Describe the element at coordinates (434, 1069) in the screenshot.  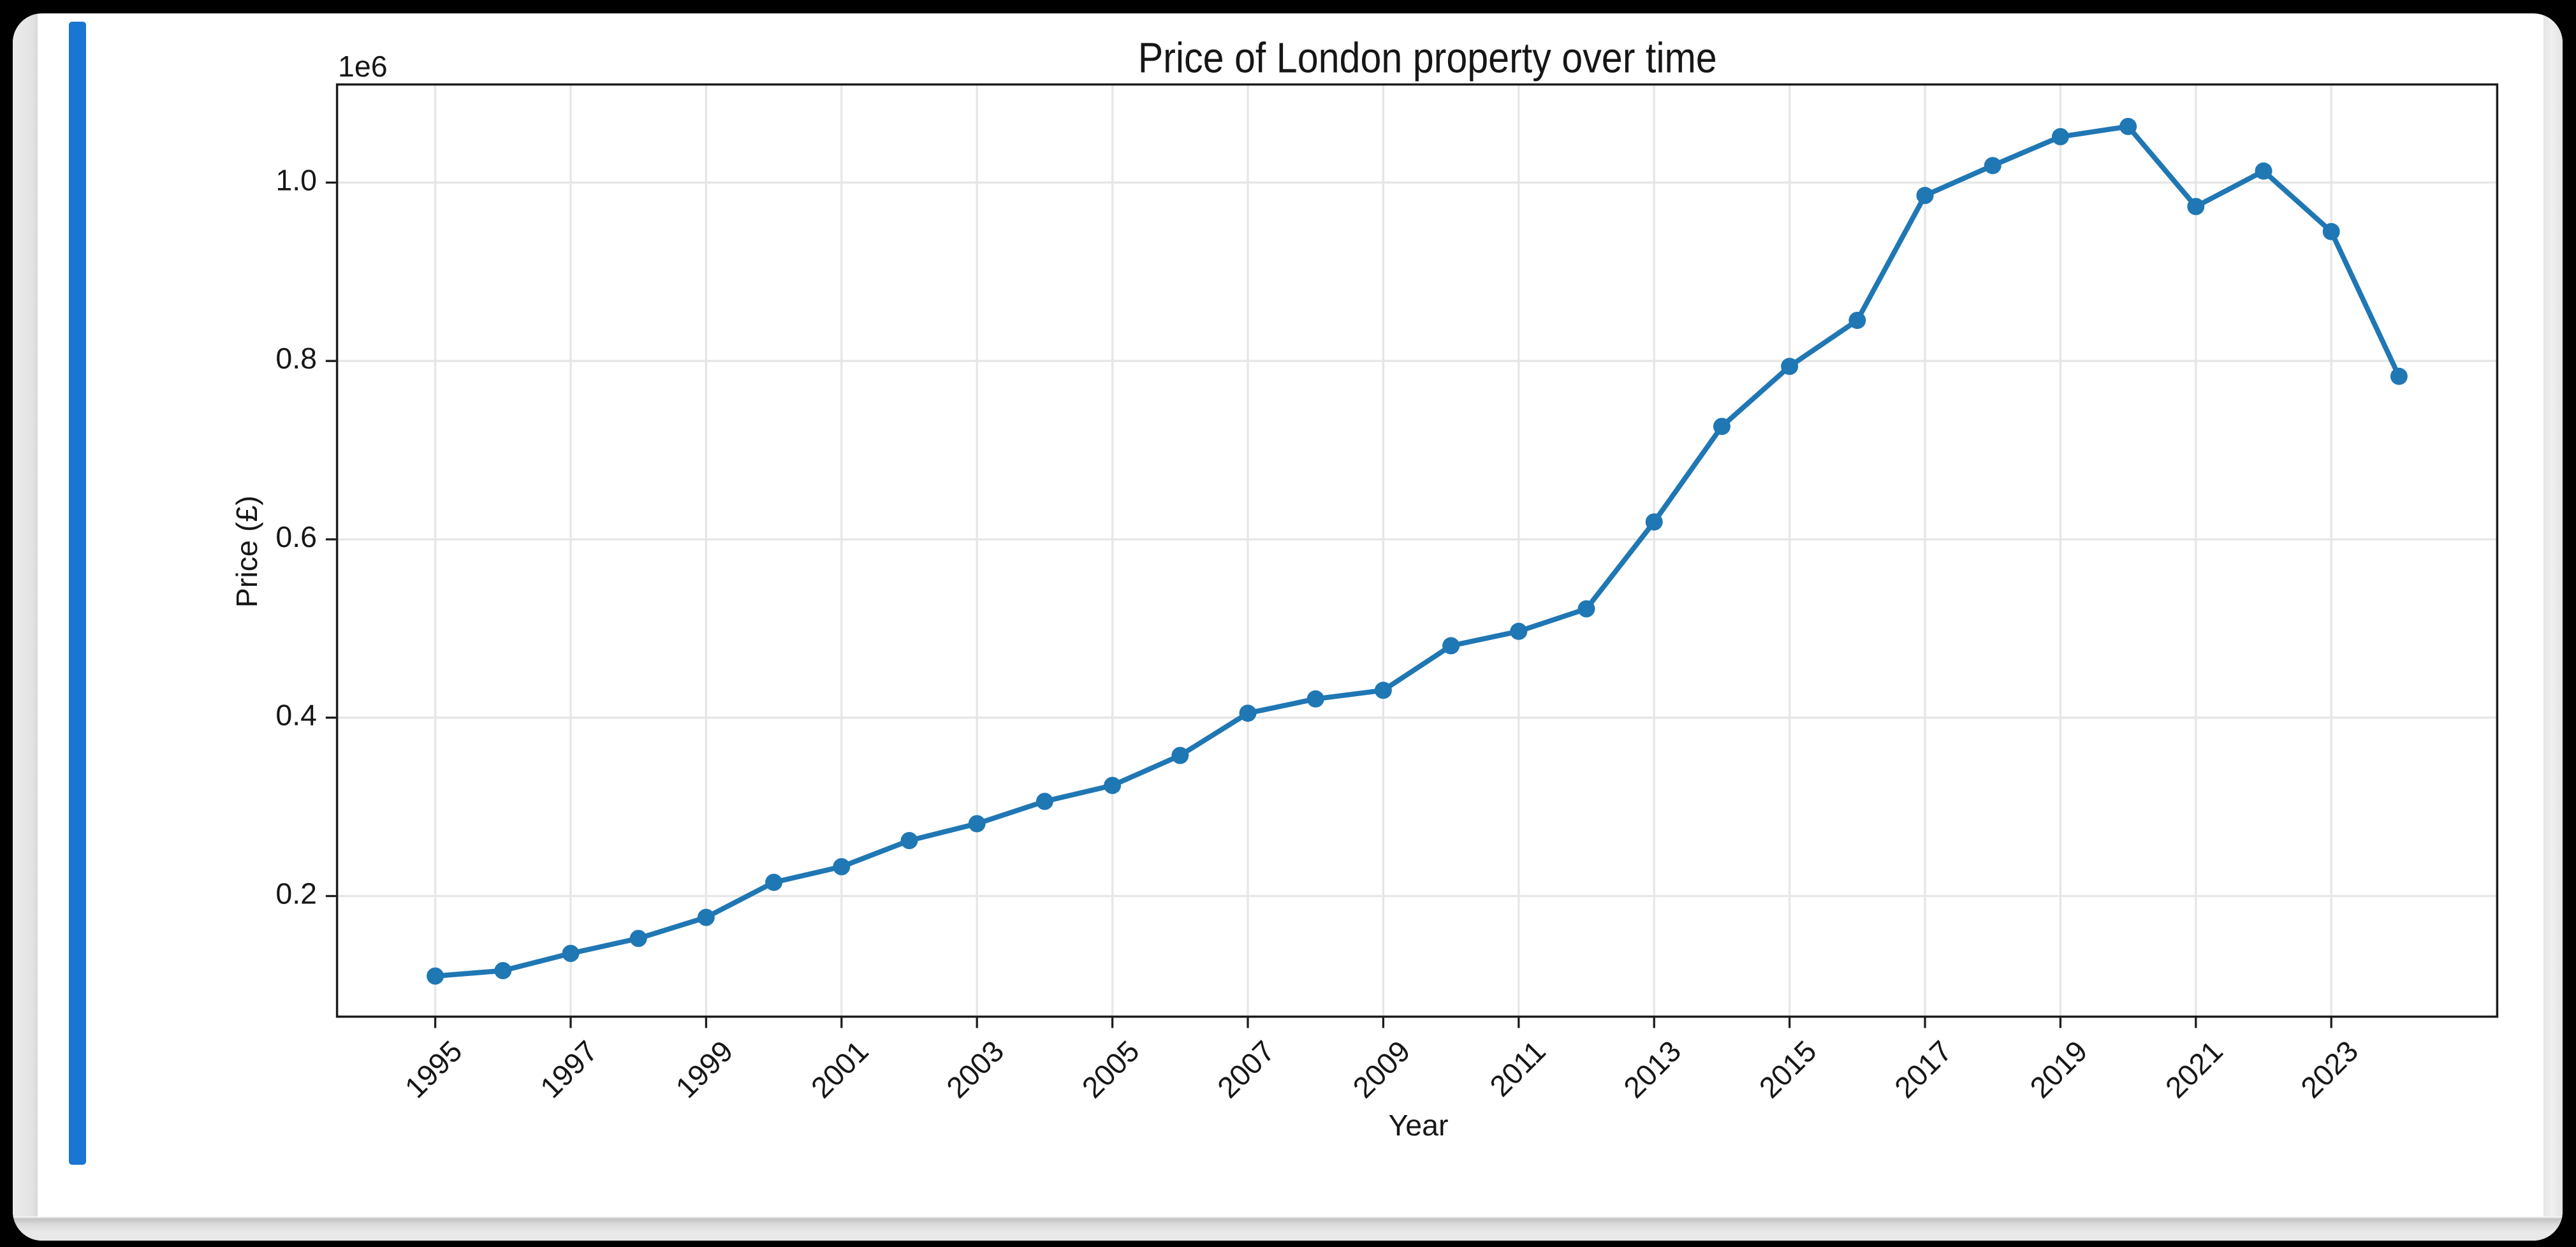
I see `svg-text: 1995` at that location.